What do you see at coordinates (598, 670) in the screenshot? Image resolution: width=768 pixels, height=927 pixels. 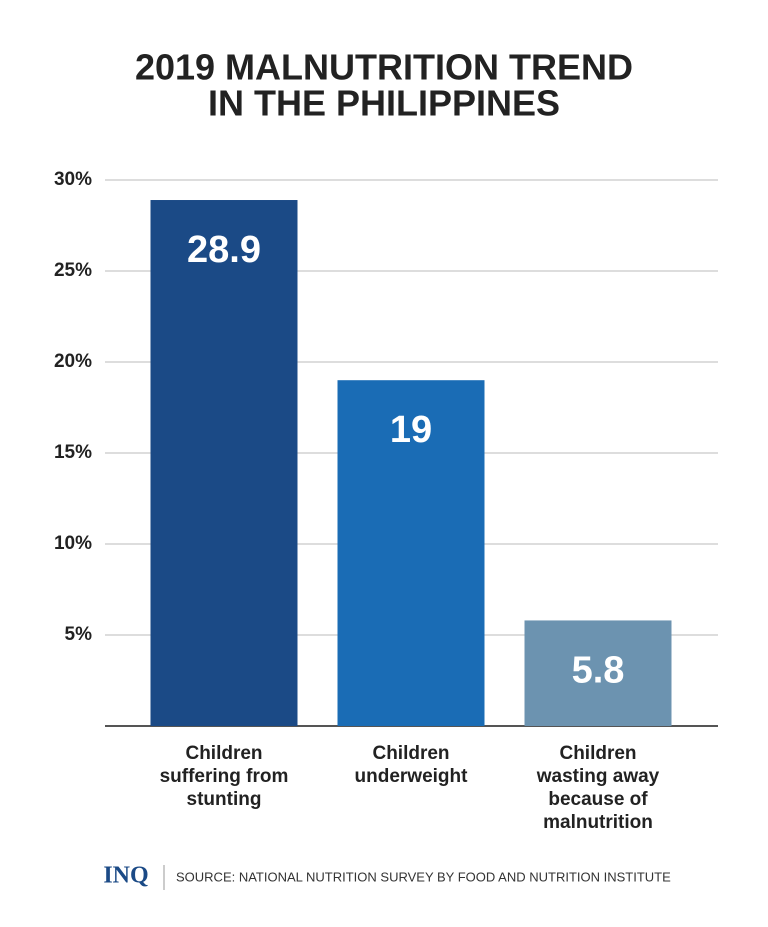 I see `value-label: 5.8` at bounding box center [598, 670].